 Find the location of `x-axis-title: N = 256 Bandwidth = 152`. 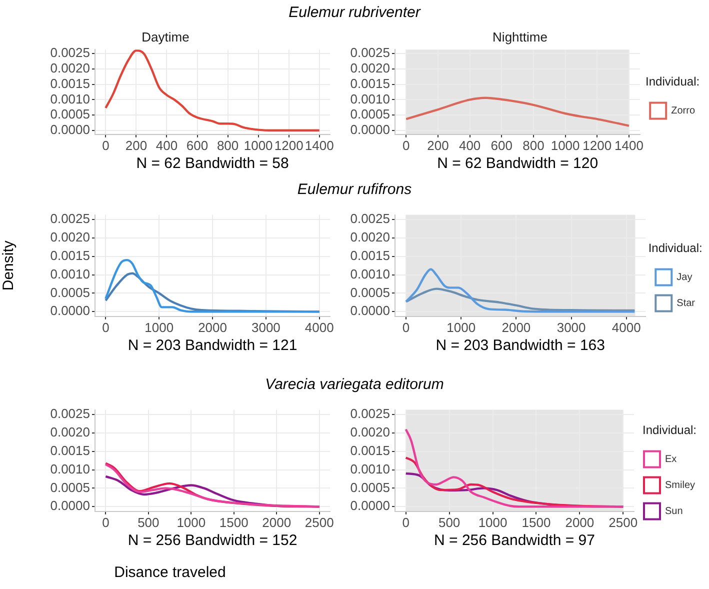

x-axis-title: N = 256 Bandwidth = 152 is located at coordinates (213, 541).